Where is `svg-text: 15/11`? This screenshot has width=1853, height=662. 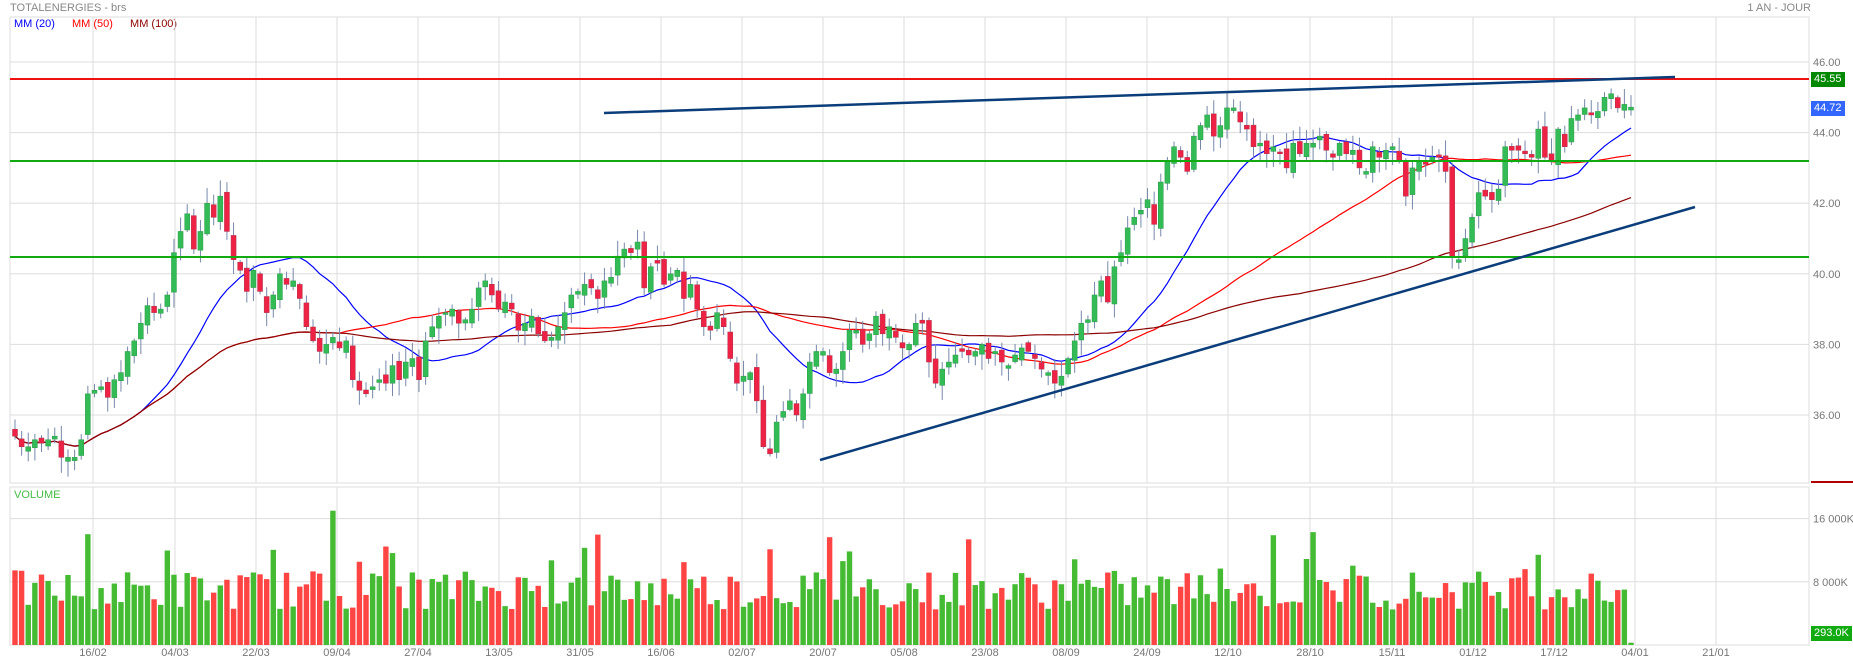
svg-text: 15/11 is located at coordinates (1392, 653).